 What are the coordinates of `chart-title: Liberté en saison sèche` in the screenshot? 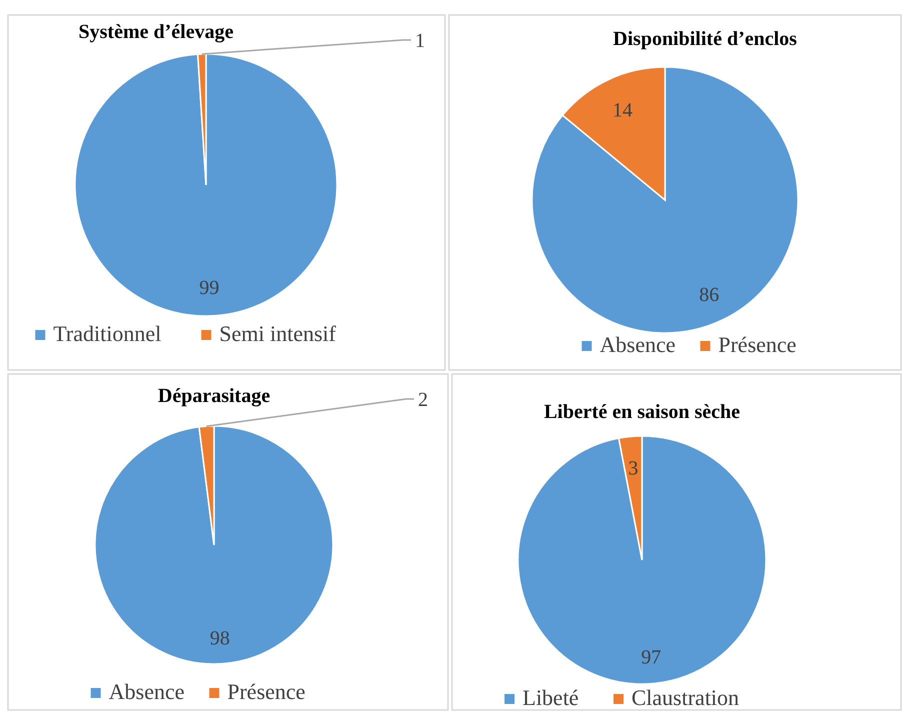 It's located at (642, 412).